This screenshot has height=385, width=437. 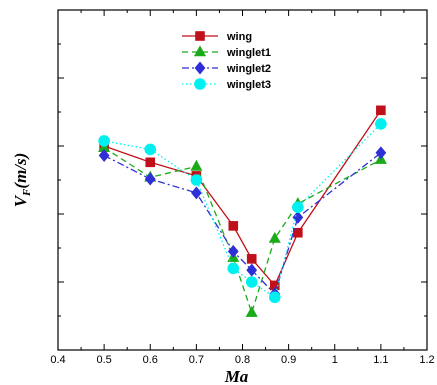 I want to click on y-axis-title: VF(m/s), so click(x=22, y=180).